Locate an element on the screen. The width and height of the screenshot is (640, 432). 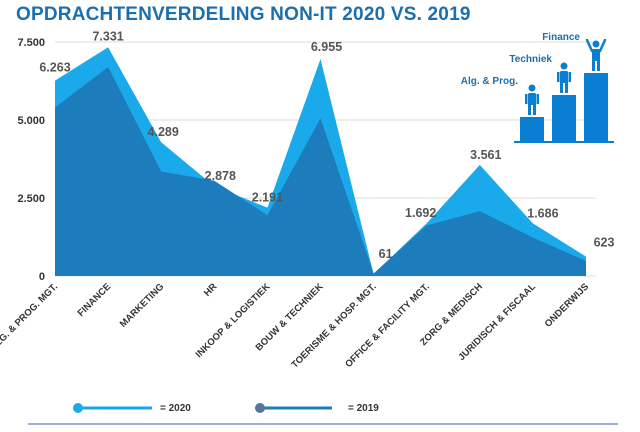
podium-label: Alg. & Prog. is located at coordinates (489, 81).